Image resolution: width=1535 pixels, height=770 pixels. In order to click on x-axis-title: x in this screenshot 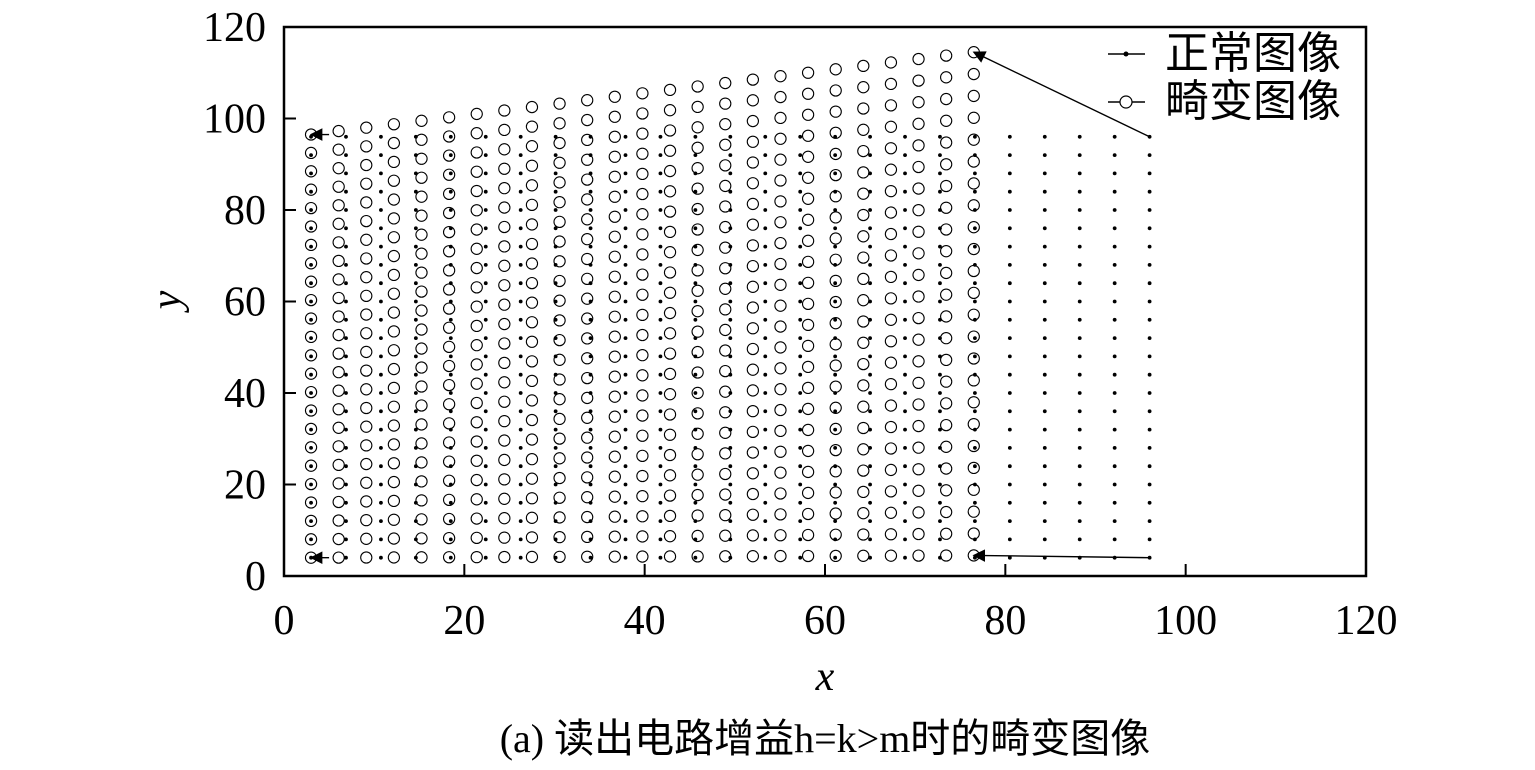, I will do `click(825, 677)`.